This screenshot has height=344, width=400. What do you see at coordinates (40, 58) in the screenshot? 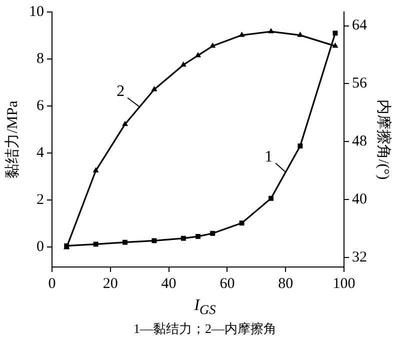
I see `y-tick-label: 8` at bounding box center [40, 58].